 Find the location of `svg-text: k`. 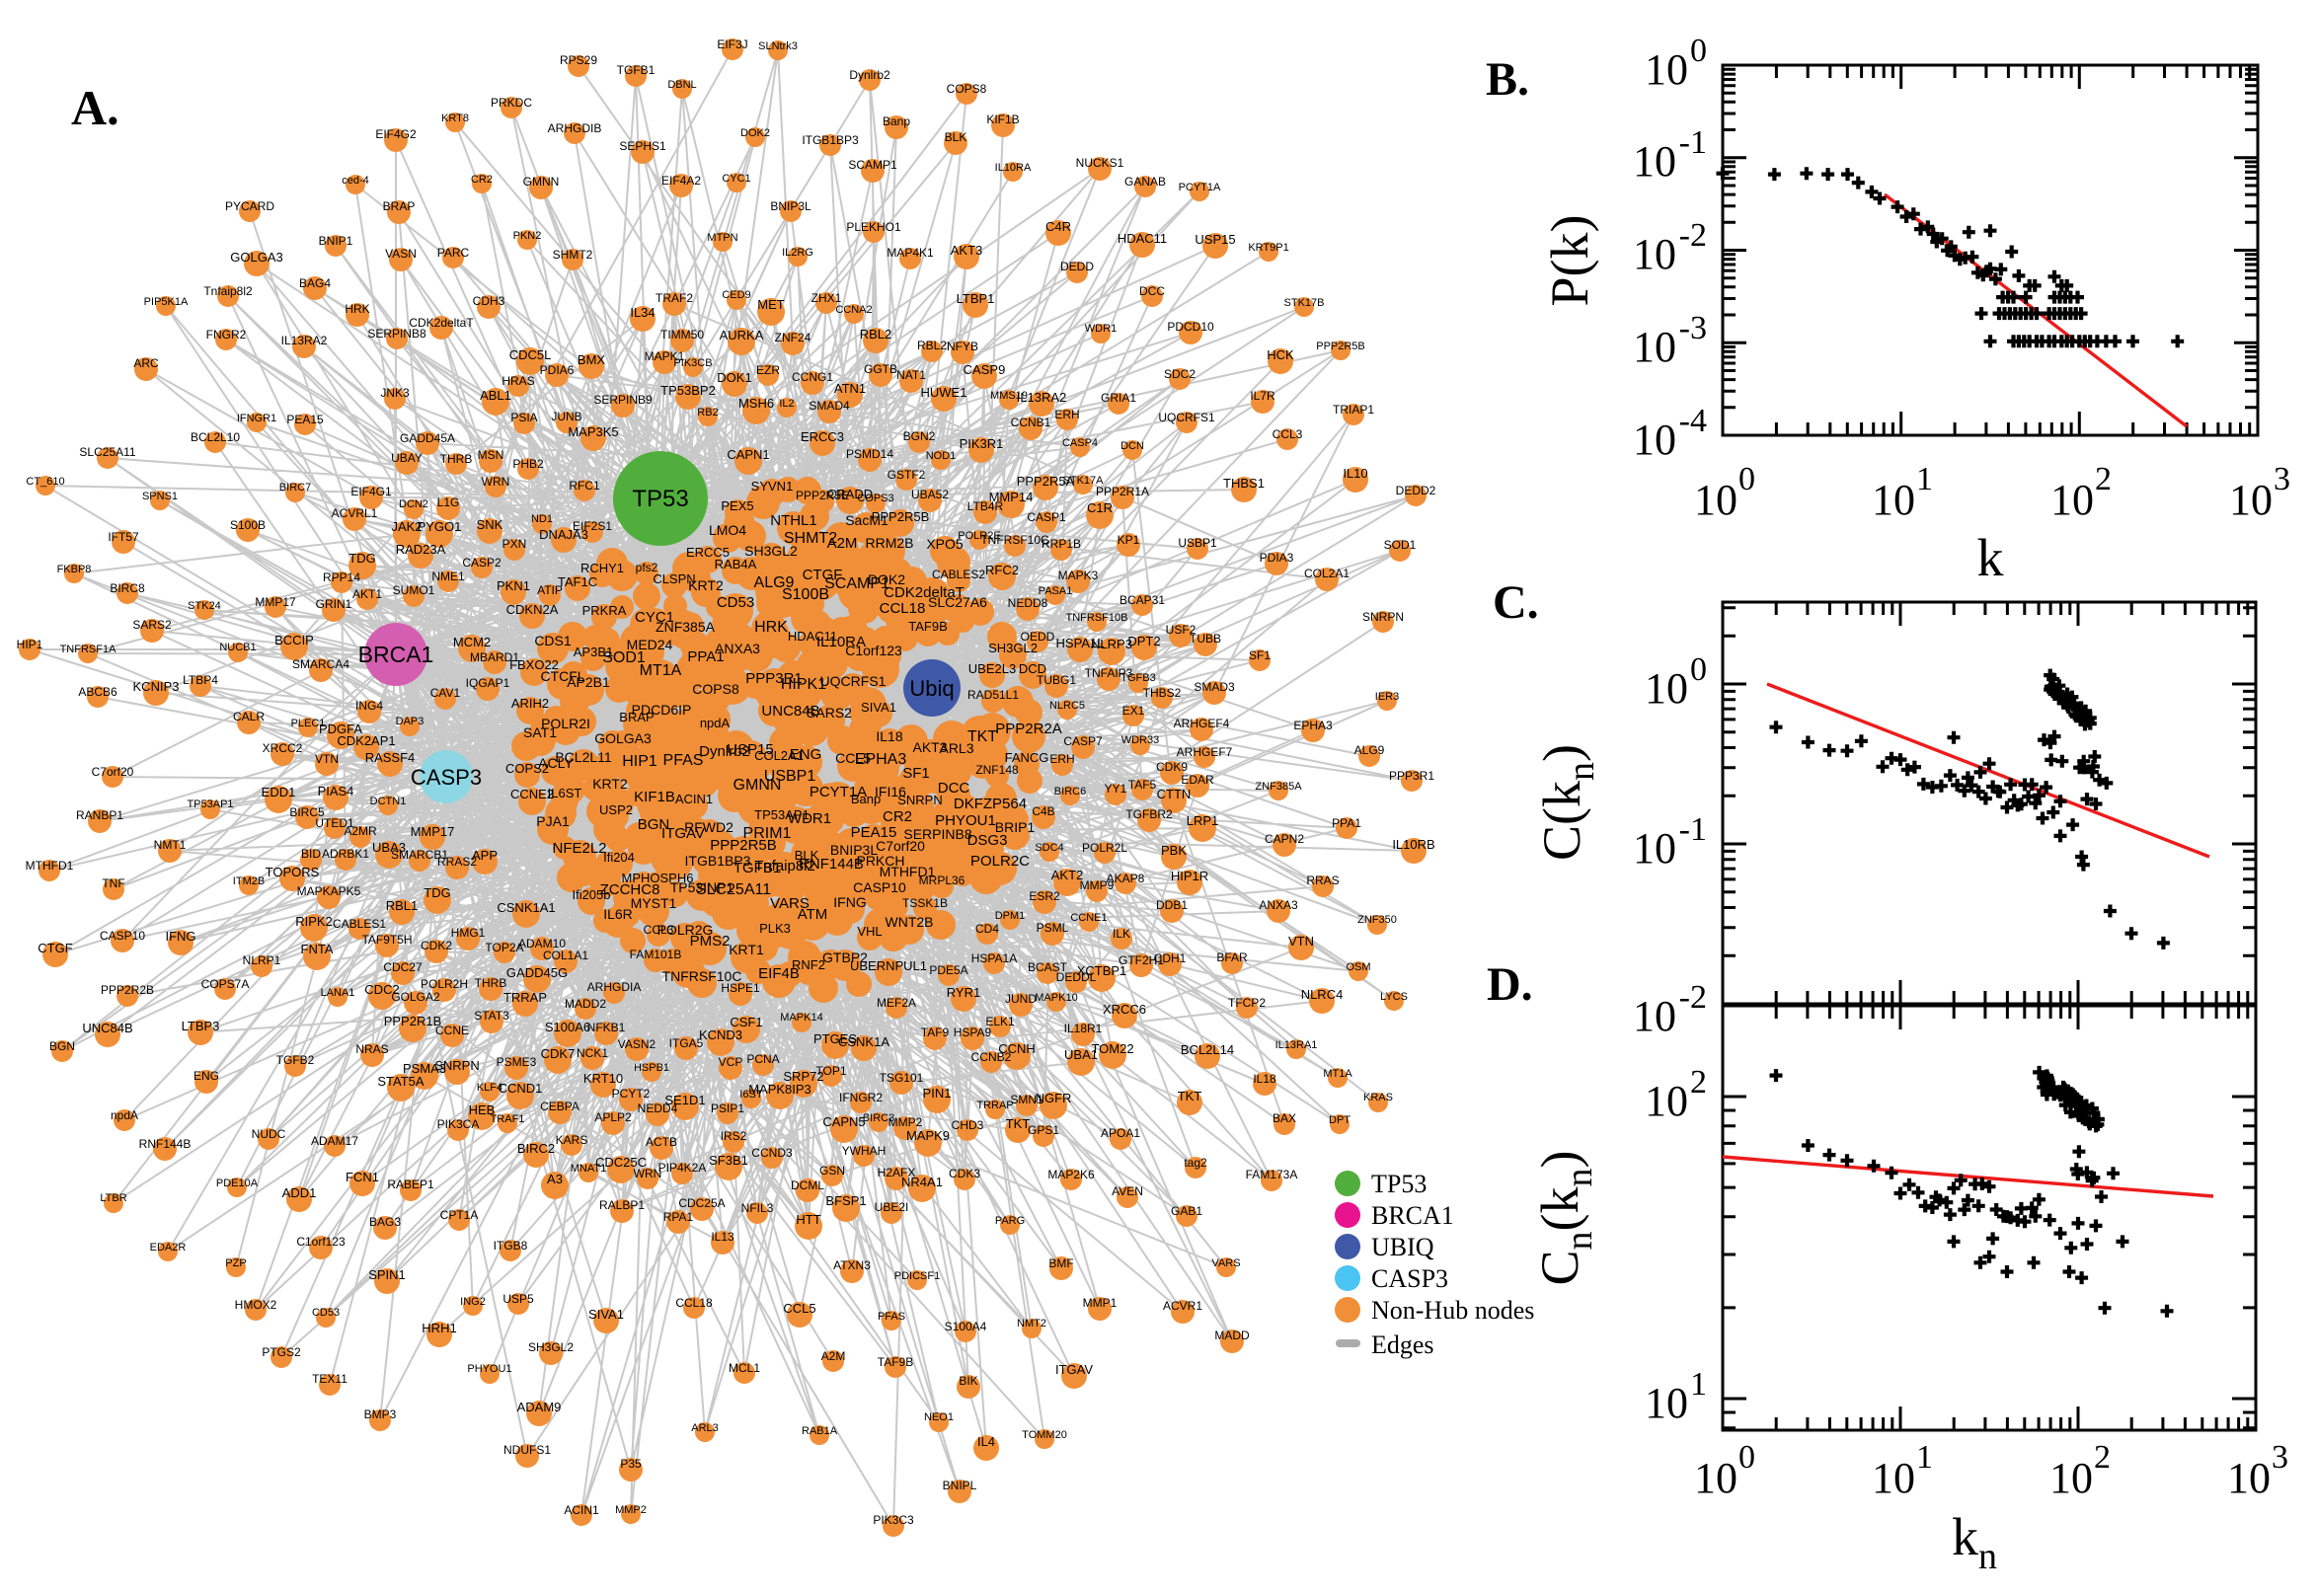

svg-text: k is located at coordinates (1990, 557).